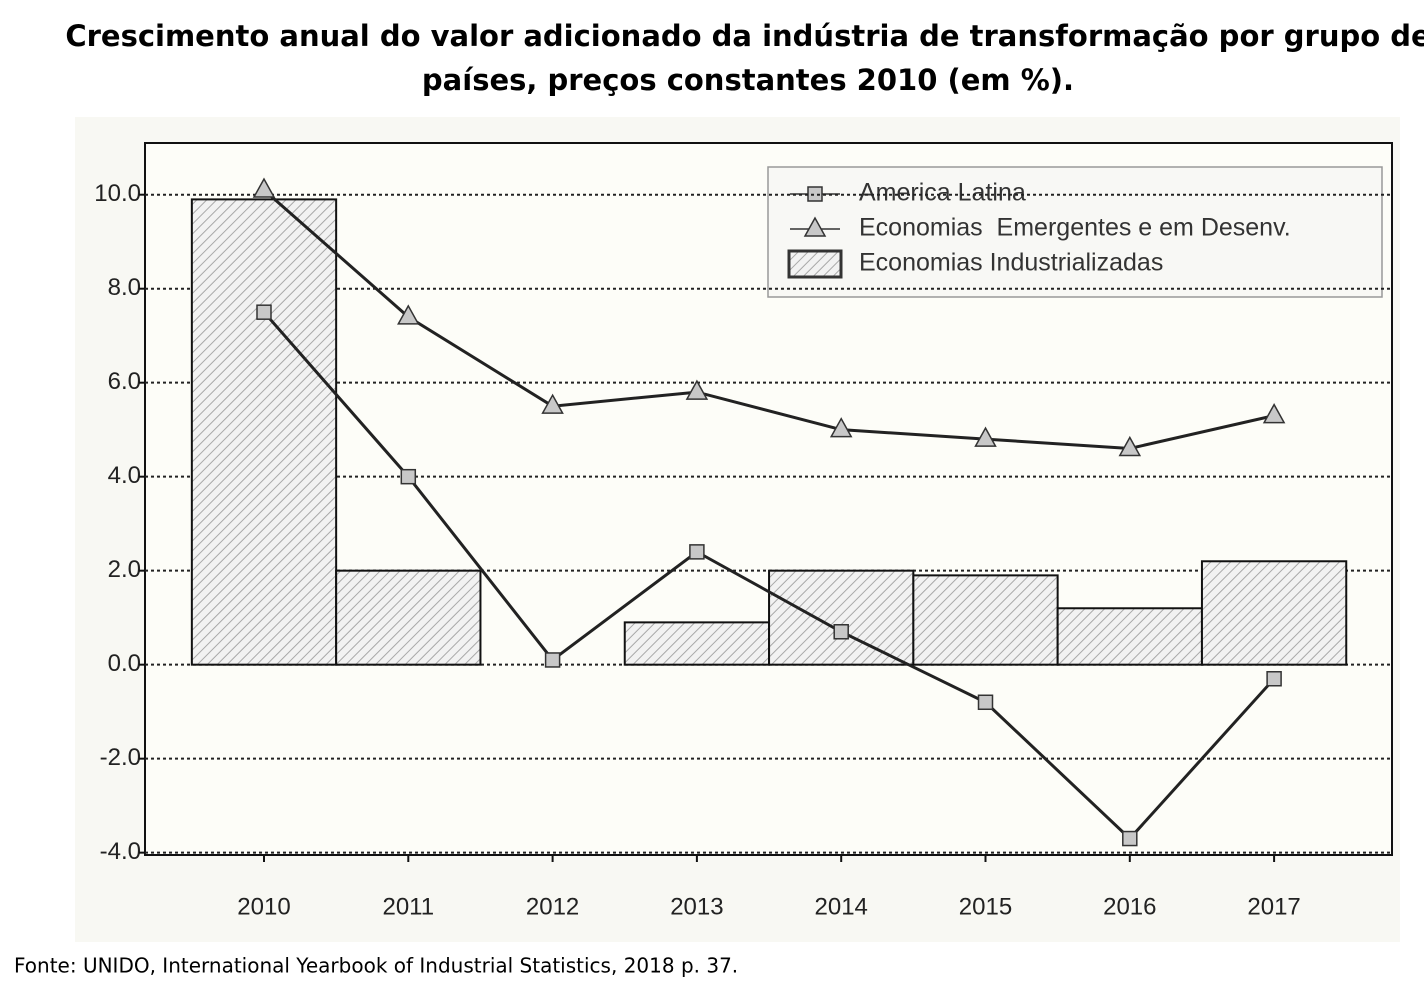  Describe the element at coordinates (815, 226) in the screenshot. I see `legend-marker` at that location.